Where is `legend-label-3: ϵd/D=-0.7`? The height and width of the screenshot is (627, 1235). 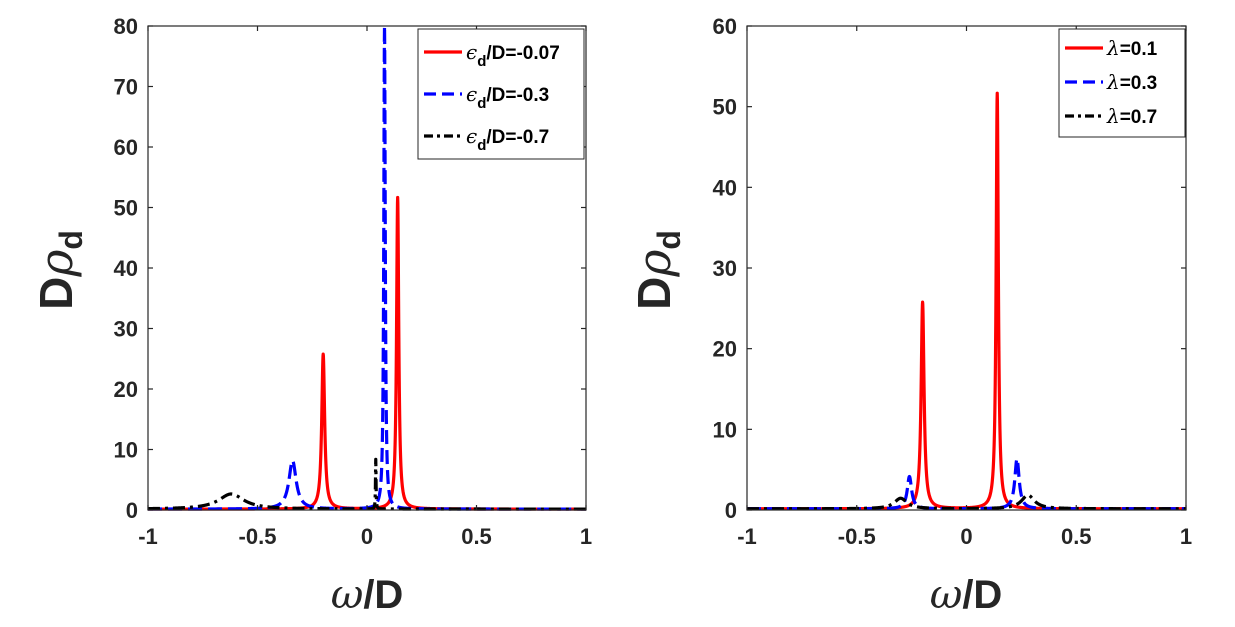 legend-label-3: ϵd/D=-0.7 is located at coordinates (507, 139).